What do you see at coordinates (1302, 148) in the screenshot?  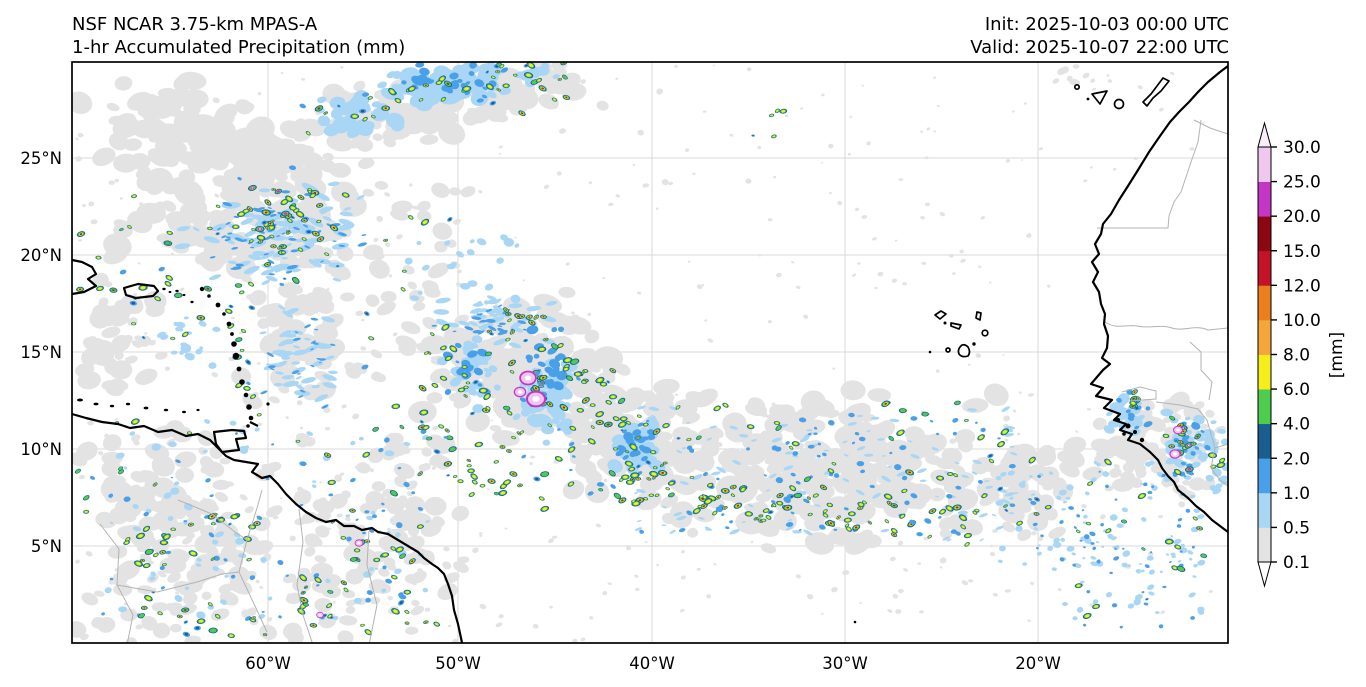 I see `colorbar-tick-label: 30.0` at bounding box center [1302, 148].